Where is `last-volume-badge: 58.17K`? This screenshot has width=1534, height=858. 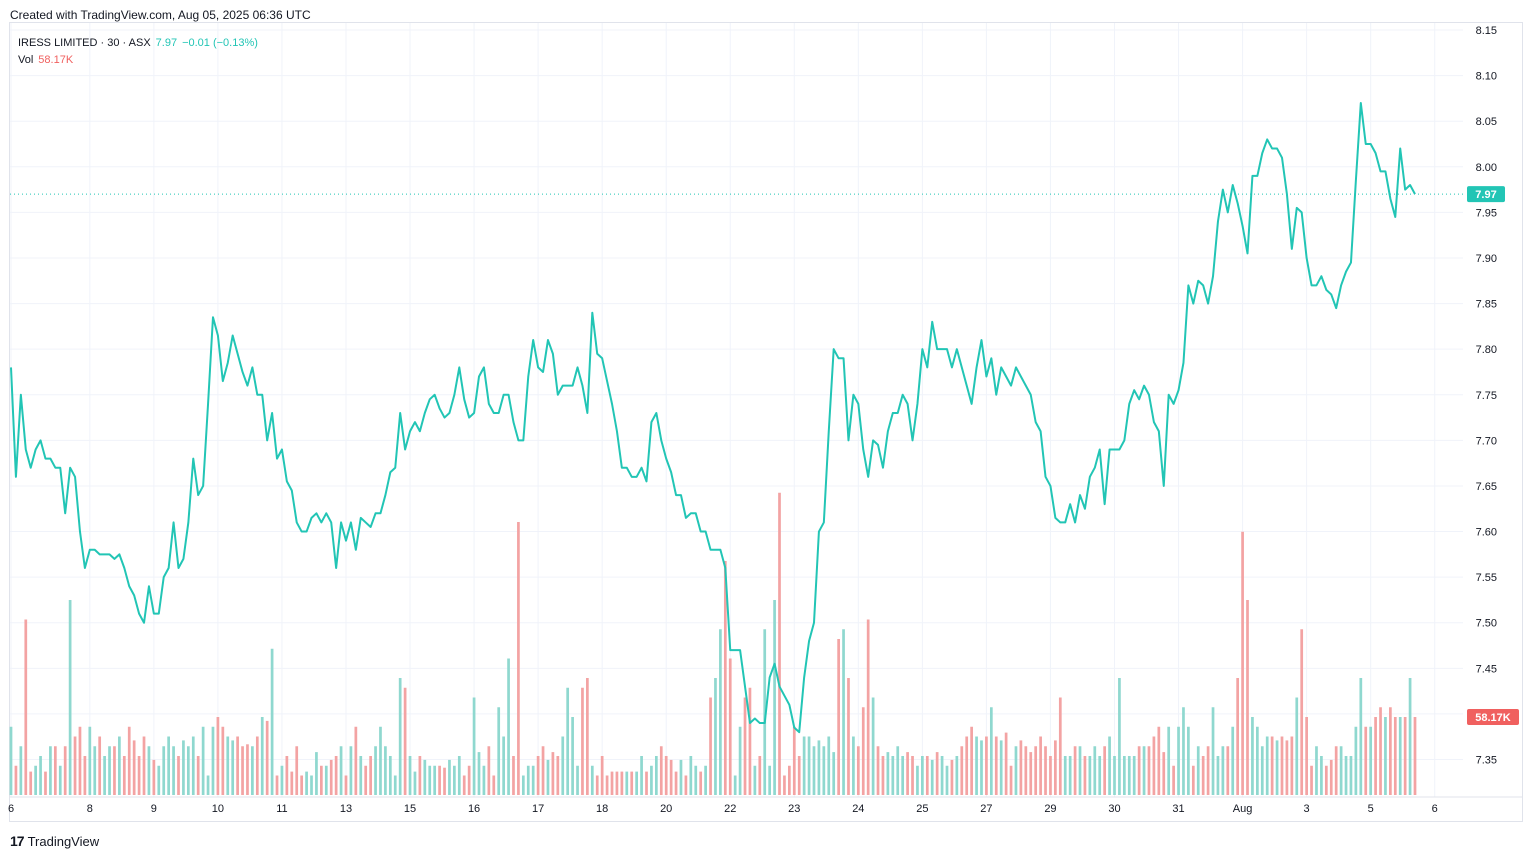 last-volume-badge: 58.17K is located at coordinates (1493, 717).